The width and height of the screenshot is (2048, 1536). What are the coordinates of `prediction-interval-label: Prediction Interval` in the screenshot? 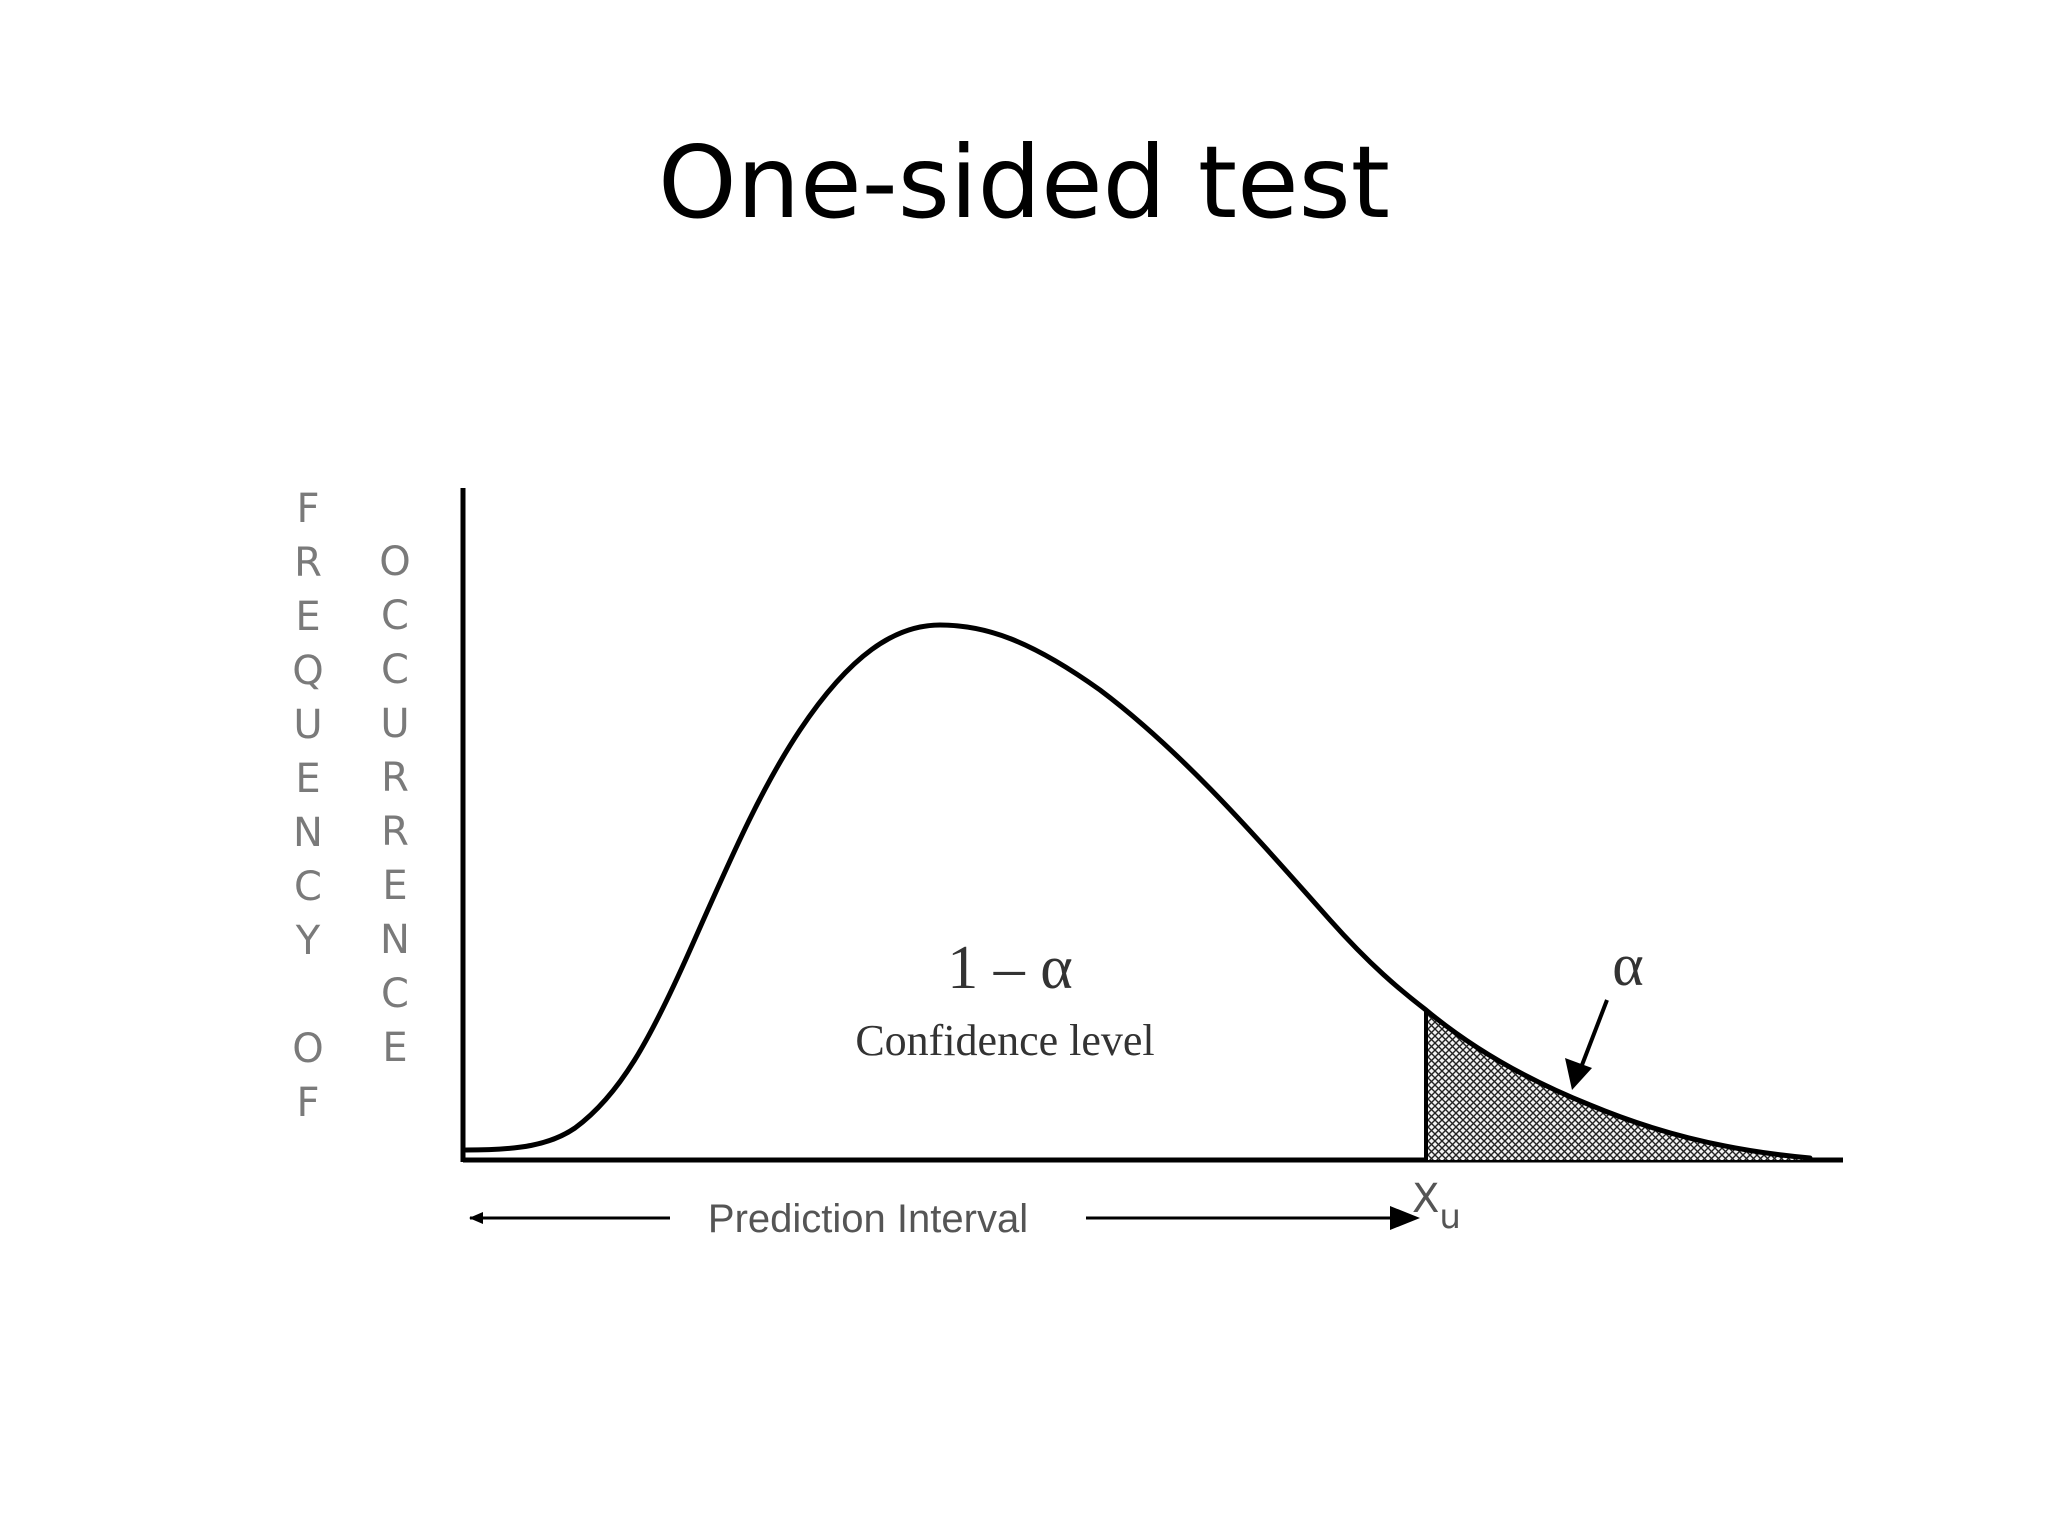 It's located at (868, 1219).